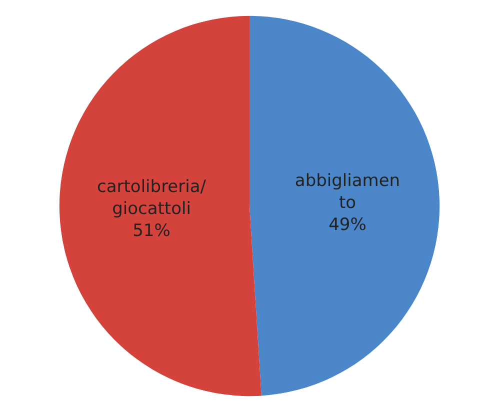 Image resolution: width=499 pixels, height=412 pixels. Describe the element at coordinates (347, 224) in the screenshot. I see `data-label: 49%` at that location.